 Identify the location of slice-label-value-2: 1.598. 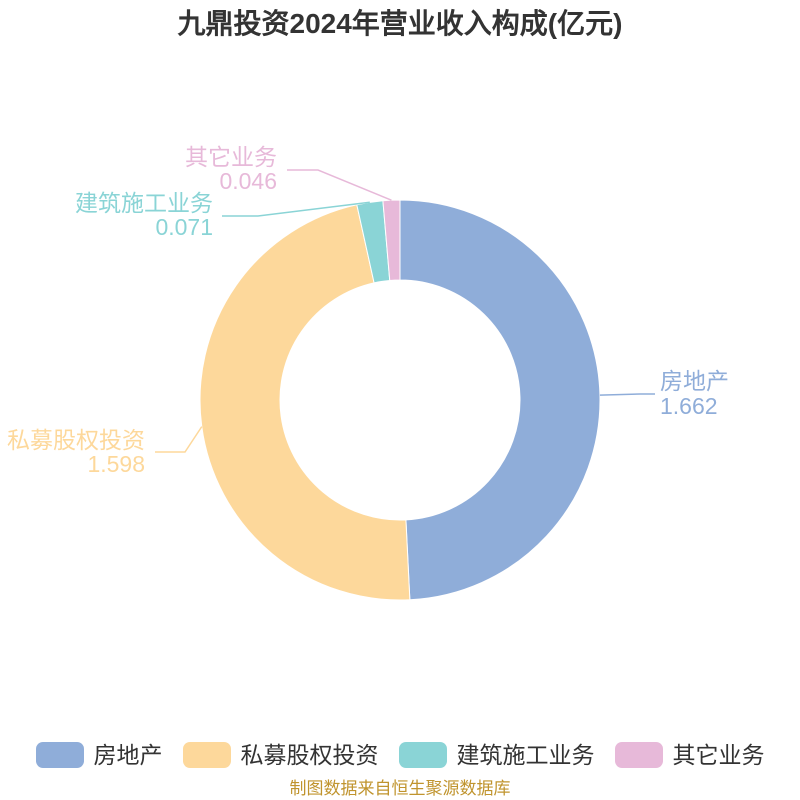
(116, 464).